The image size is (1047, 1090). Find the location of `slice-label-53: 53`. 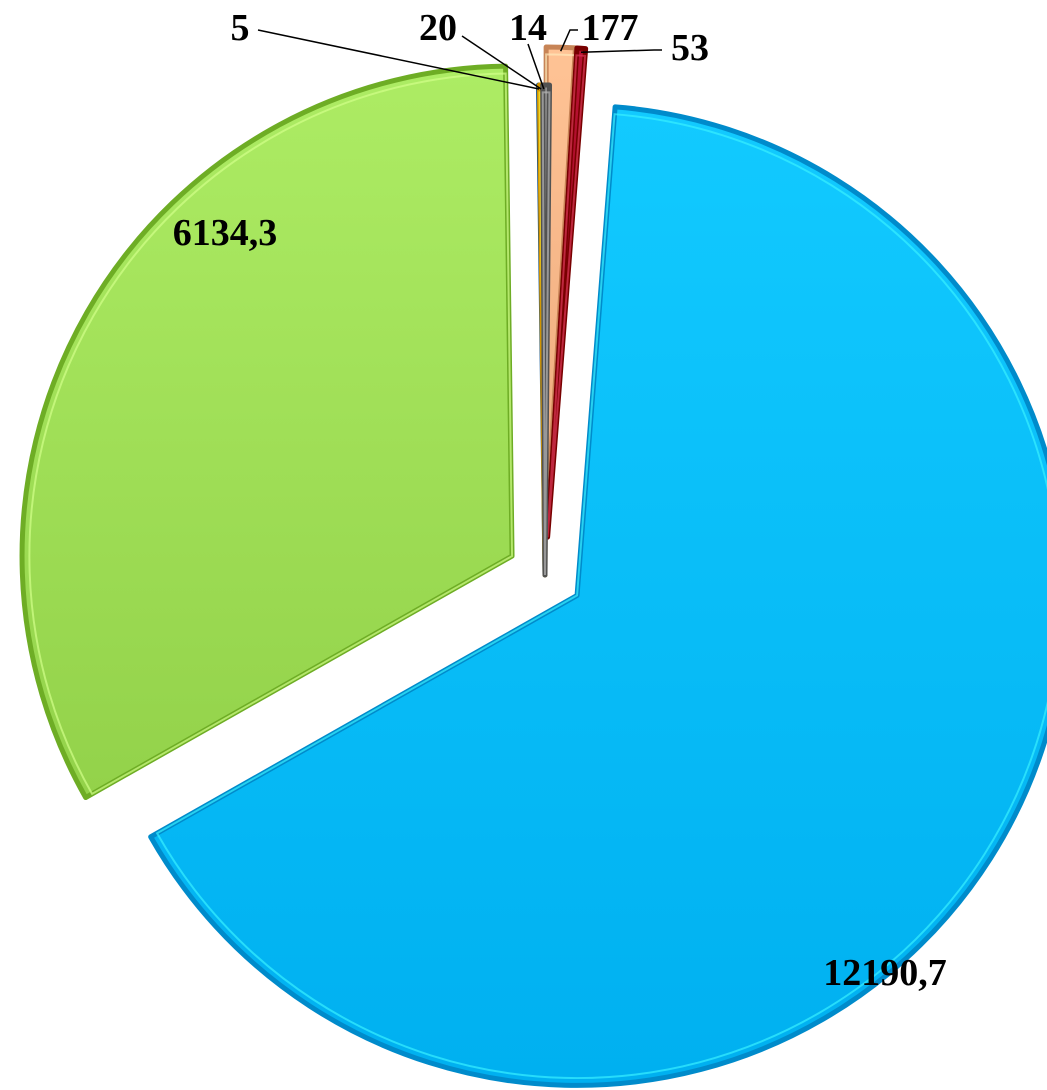

slice-label-53: 53 is located at coordinates (690, 48).